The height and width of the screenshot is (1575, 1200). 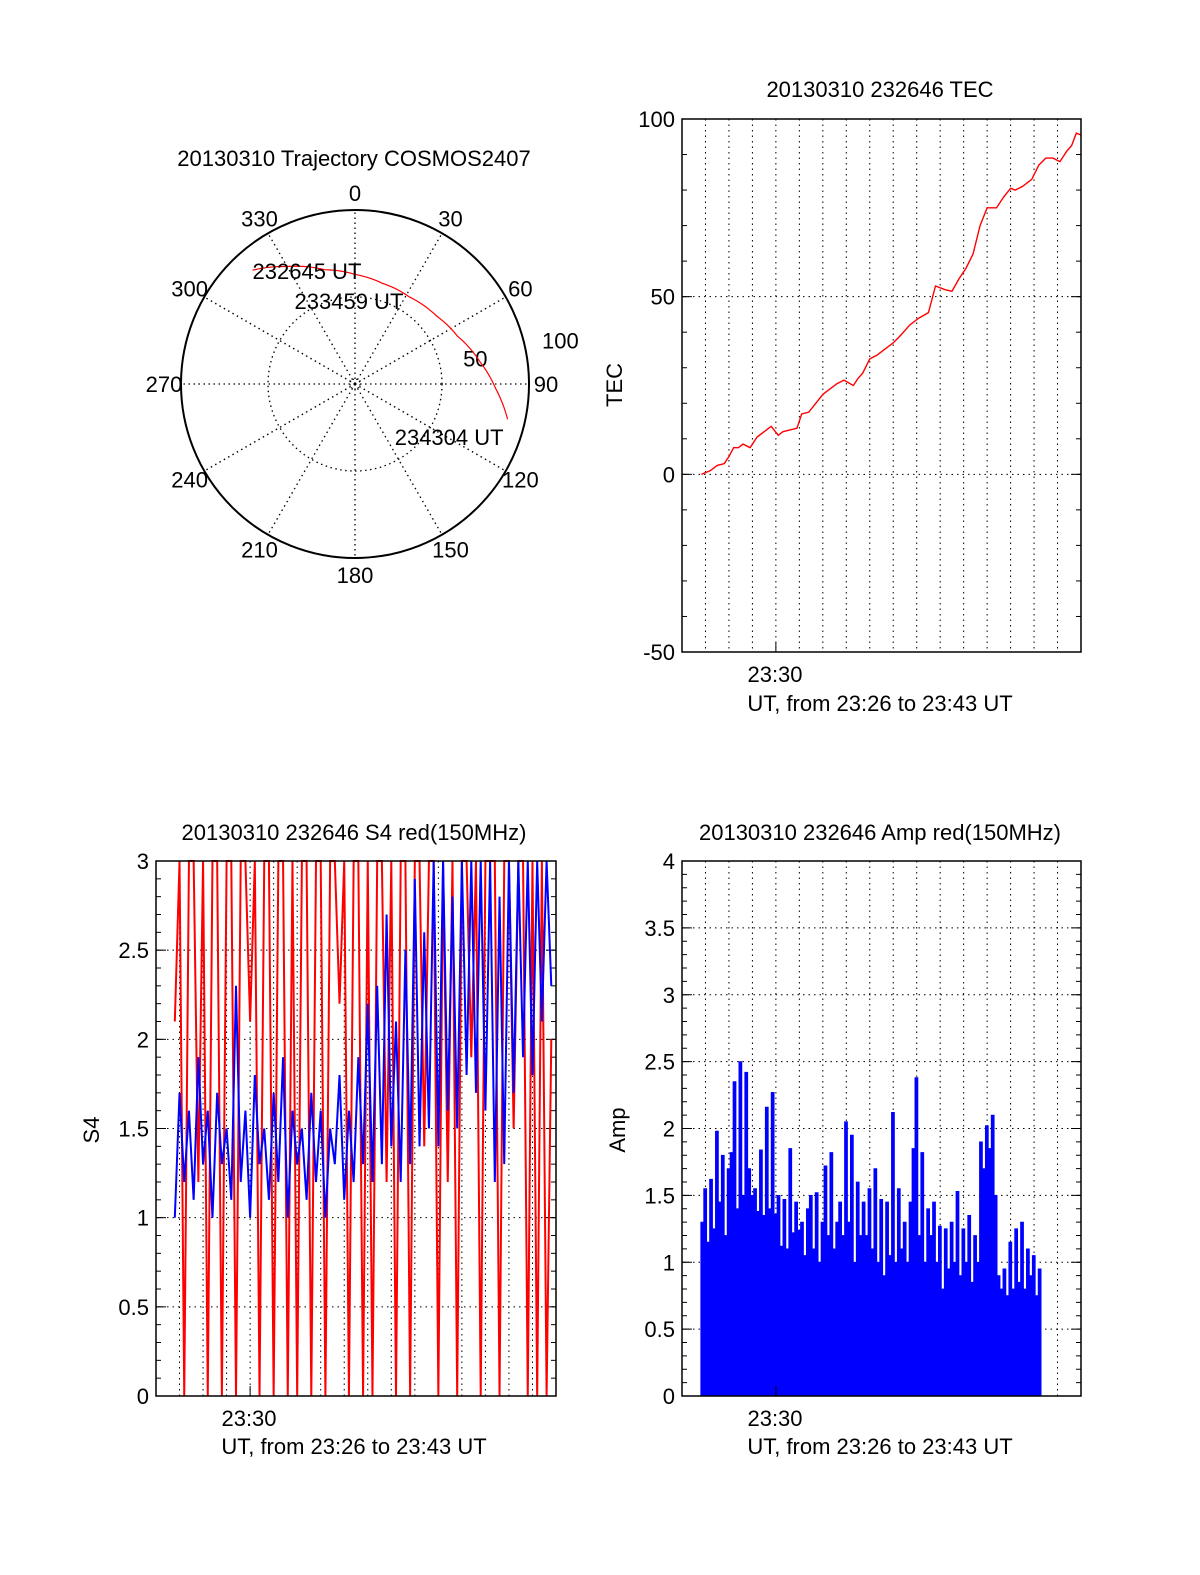 What do you see at coordinates (355, 575) in the screenshot?
I see `polar-angle-label: 180` at bounding box center [355, 575].